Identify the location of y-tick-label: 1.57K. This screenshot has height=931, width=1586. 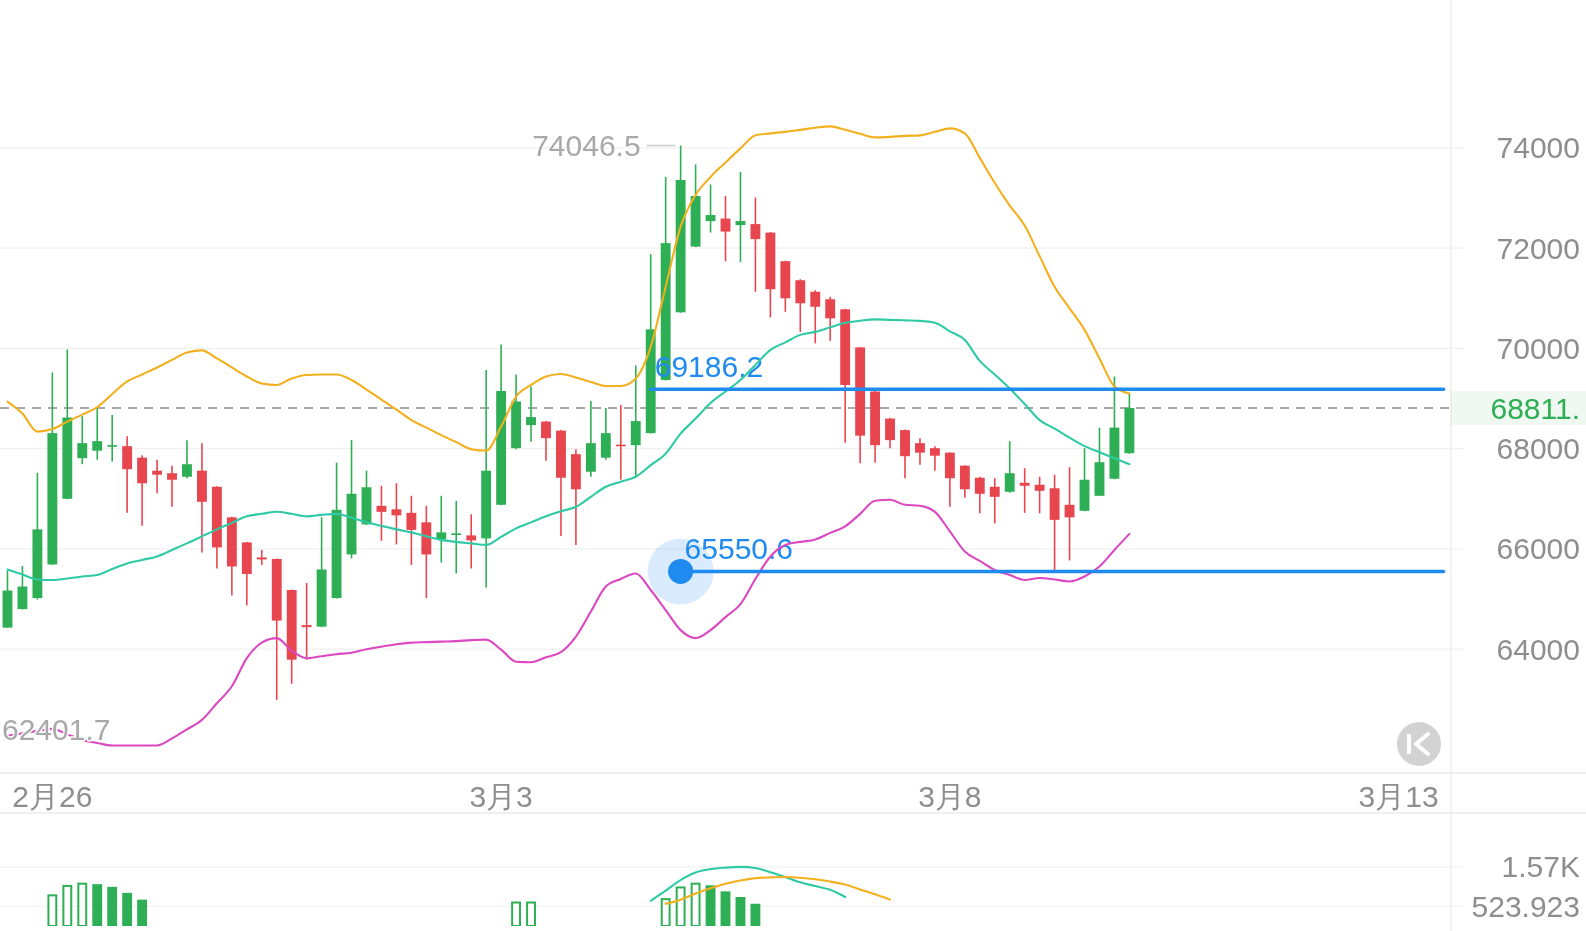
(1540, 867).